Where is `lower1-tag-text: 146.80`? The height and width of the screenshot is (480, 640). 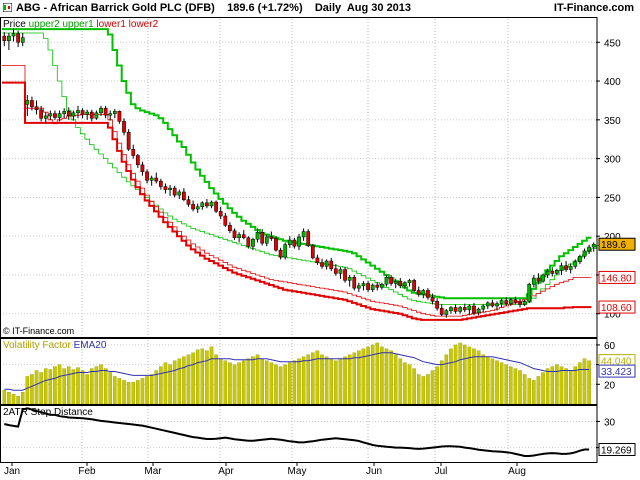
lower1-tag-text: 146.80 is located at coordinates (616, 278).